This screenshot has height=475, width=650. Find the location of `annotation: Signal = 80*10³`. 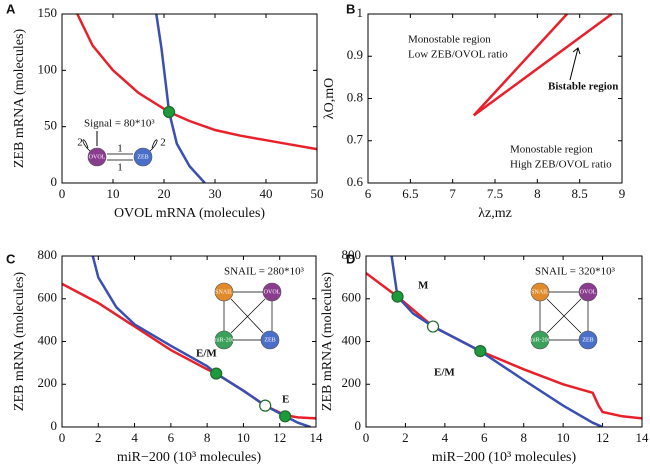

annotation: Signal = 80*10³ is located at coordinates (119, 124).